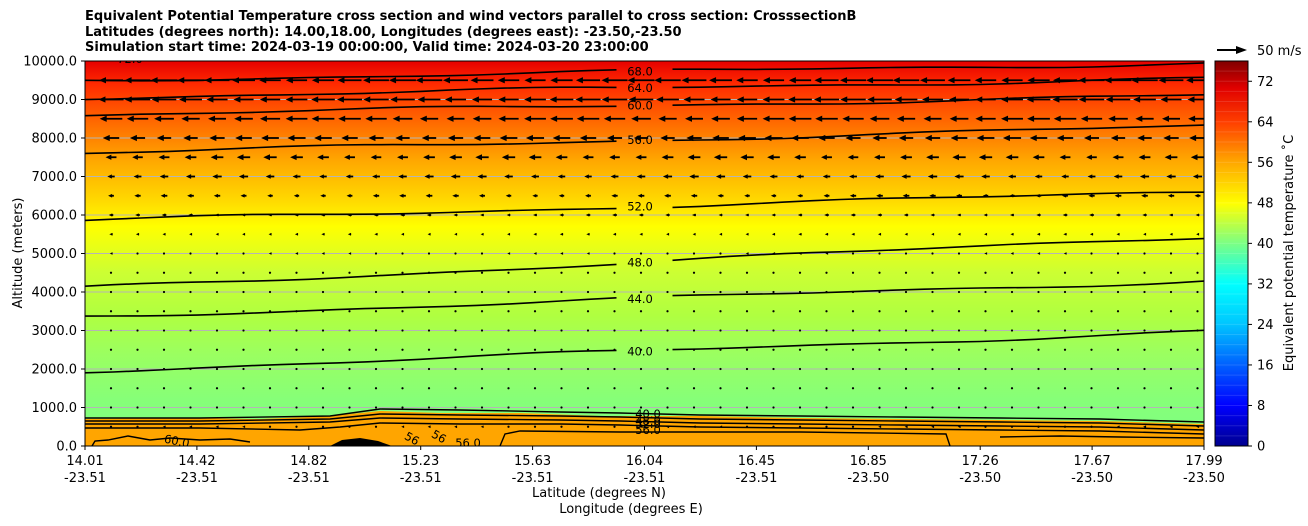 This screenshot has width=1308, height=526. I want to click on colorbar-tick-label: 16, so click(1265, 365).